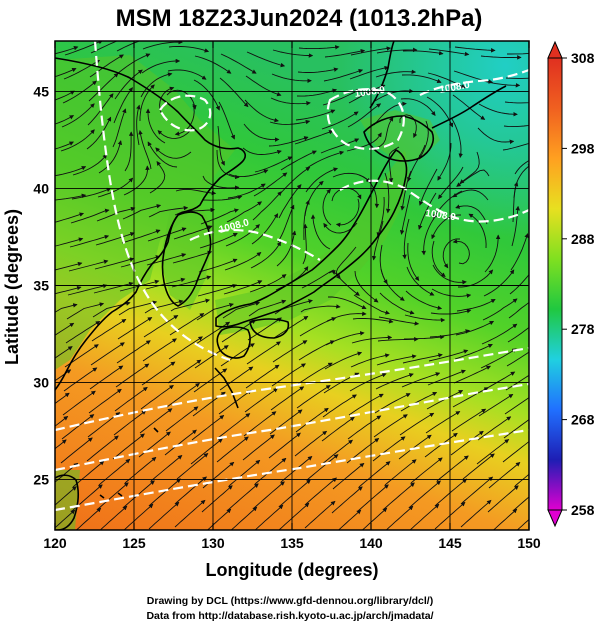 Image resolution: width=599 pixels, height=625 pixels. What do you see at coordinates (41, 91) in the screenshot?
I see `y-tick-label: 45` at bounding box center [41, 91].